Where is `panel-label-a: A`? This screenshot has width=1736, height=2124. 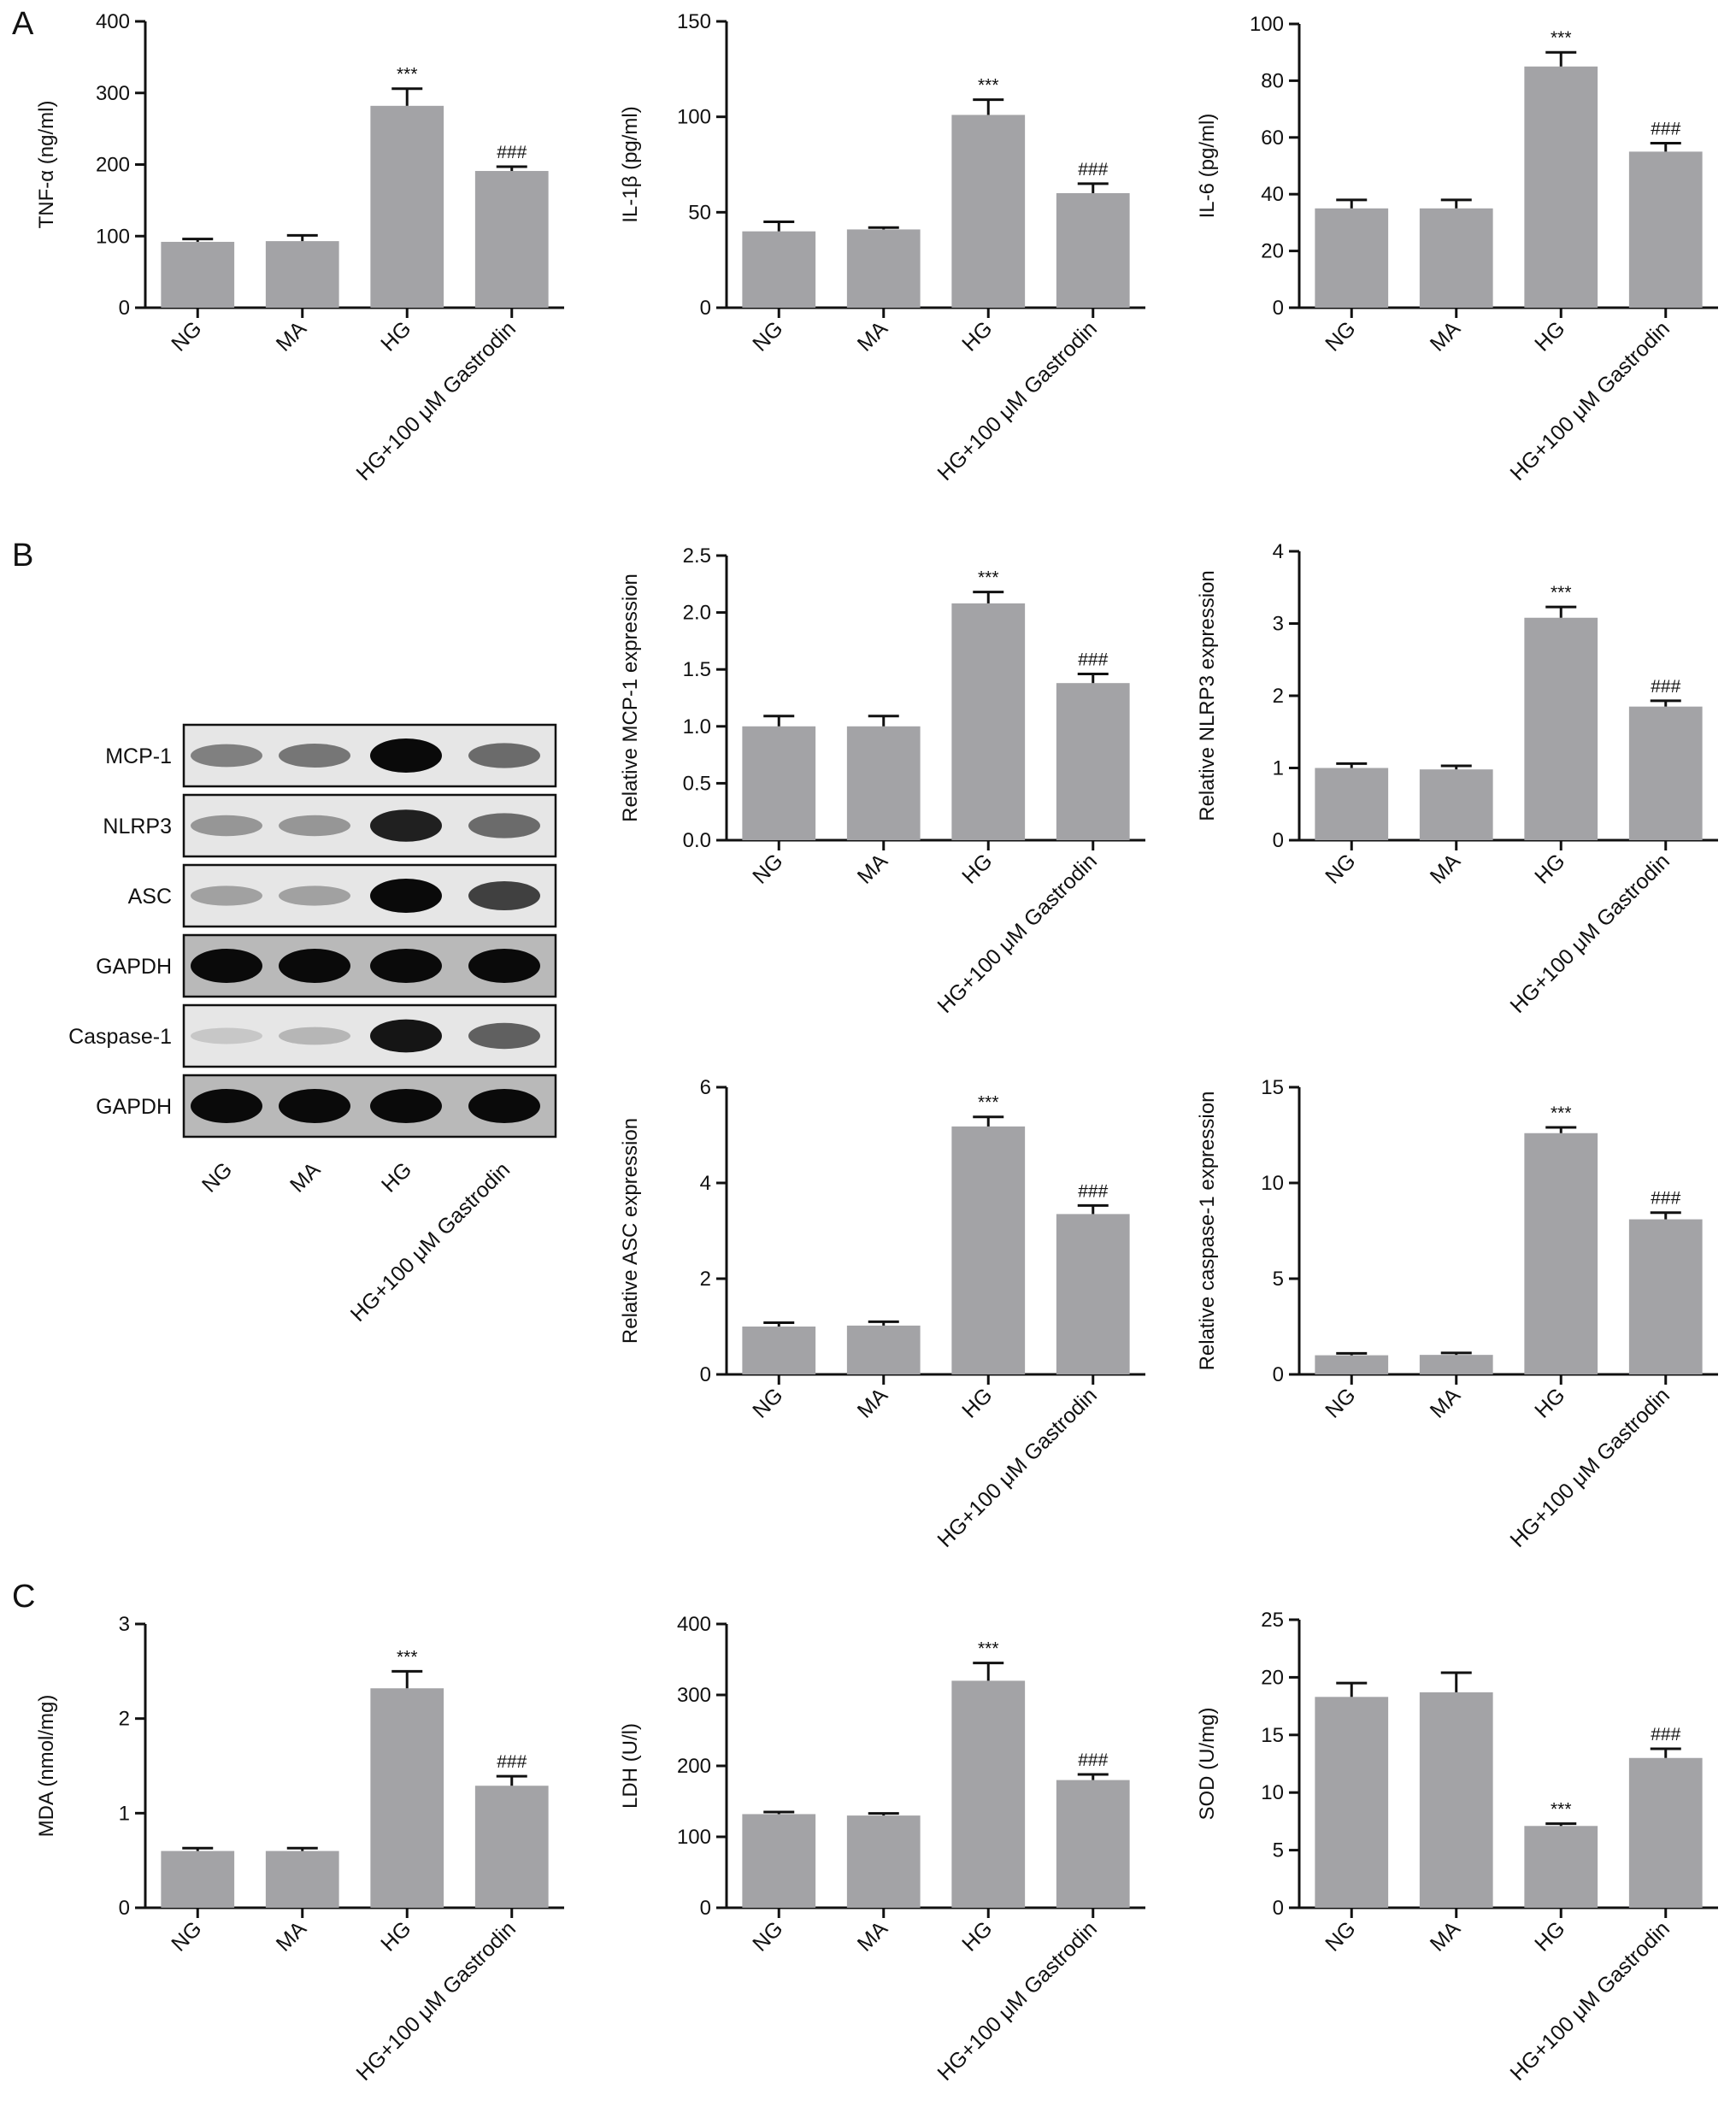 panel-label-a: A is located at coordinates (23, 24).